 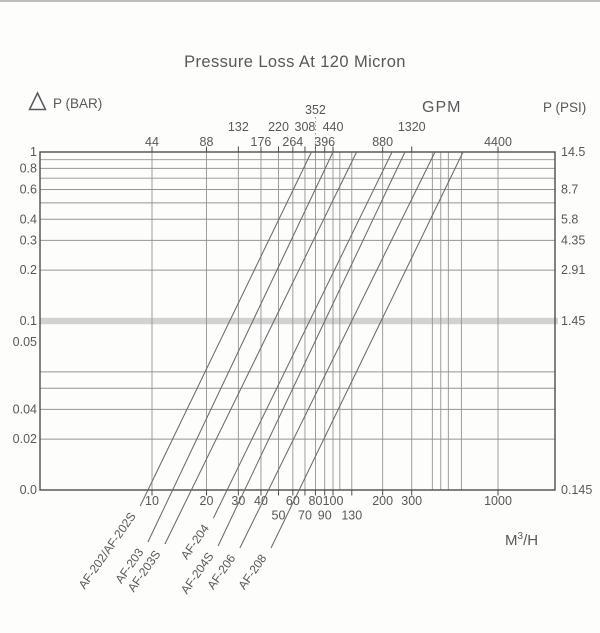 I want to click on gpm-tick-label: 880, so click(x=382, y=142).